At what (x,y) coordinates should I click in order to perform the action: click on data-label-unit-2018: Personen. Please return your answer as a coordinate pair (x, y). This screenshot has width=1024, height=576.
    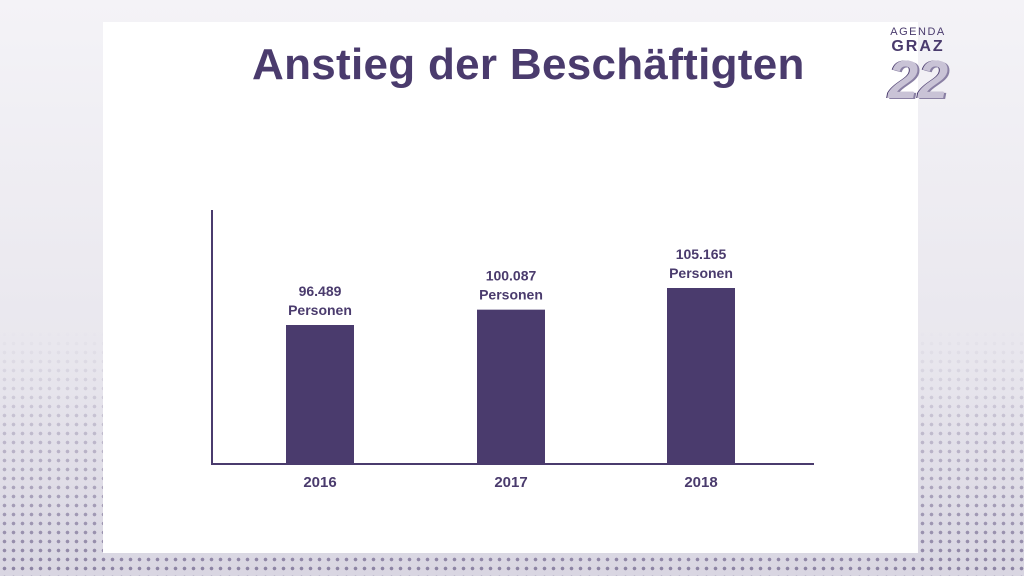
    Looking at the image, I should click on (701, 273).